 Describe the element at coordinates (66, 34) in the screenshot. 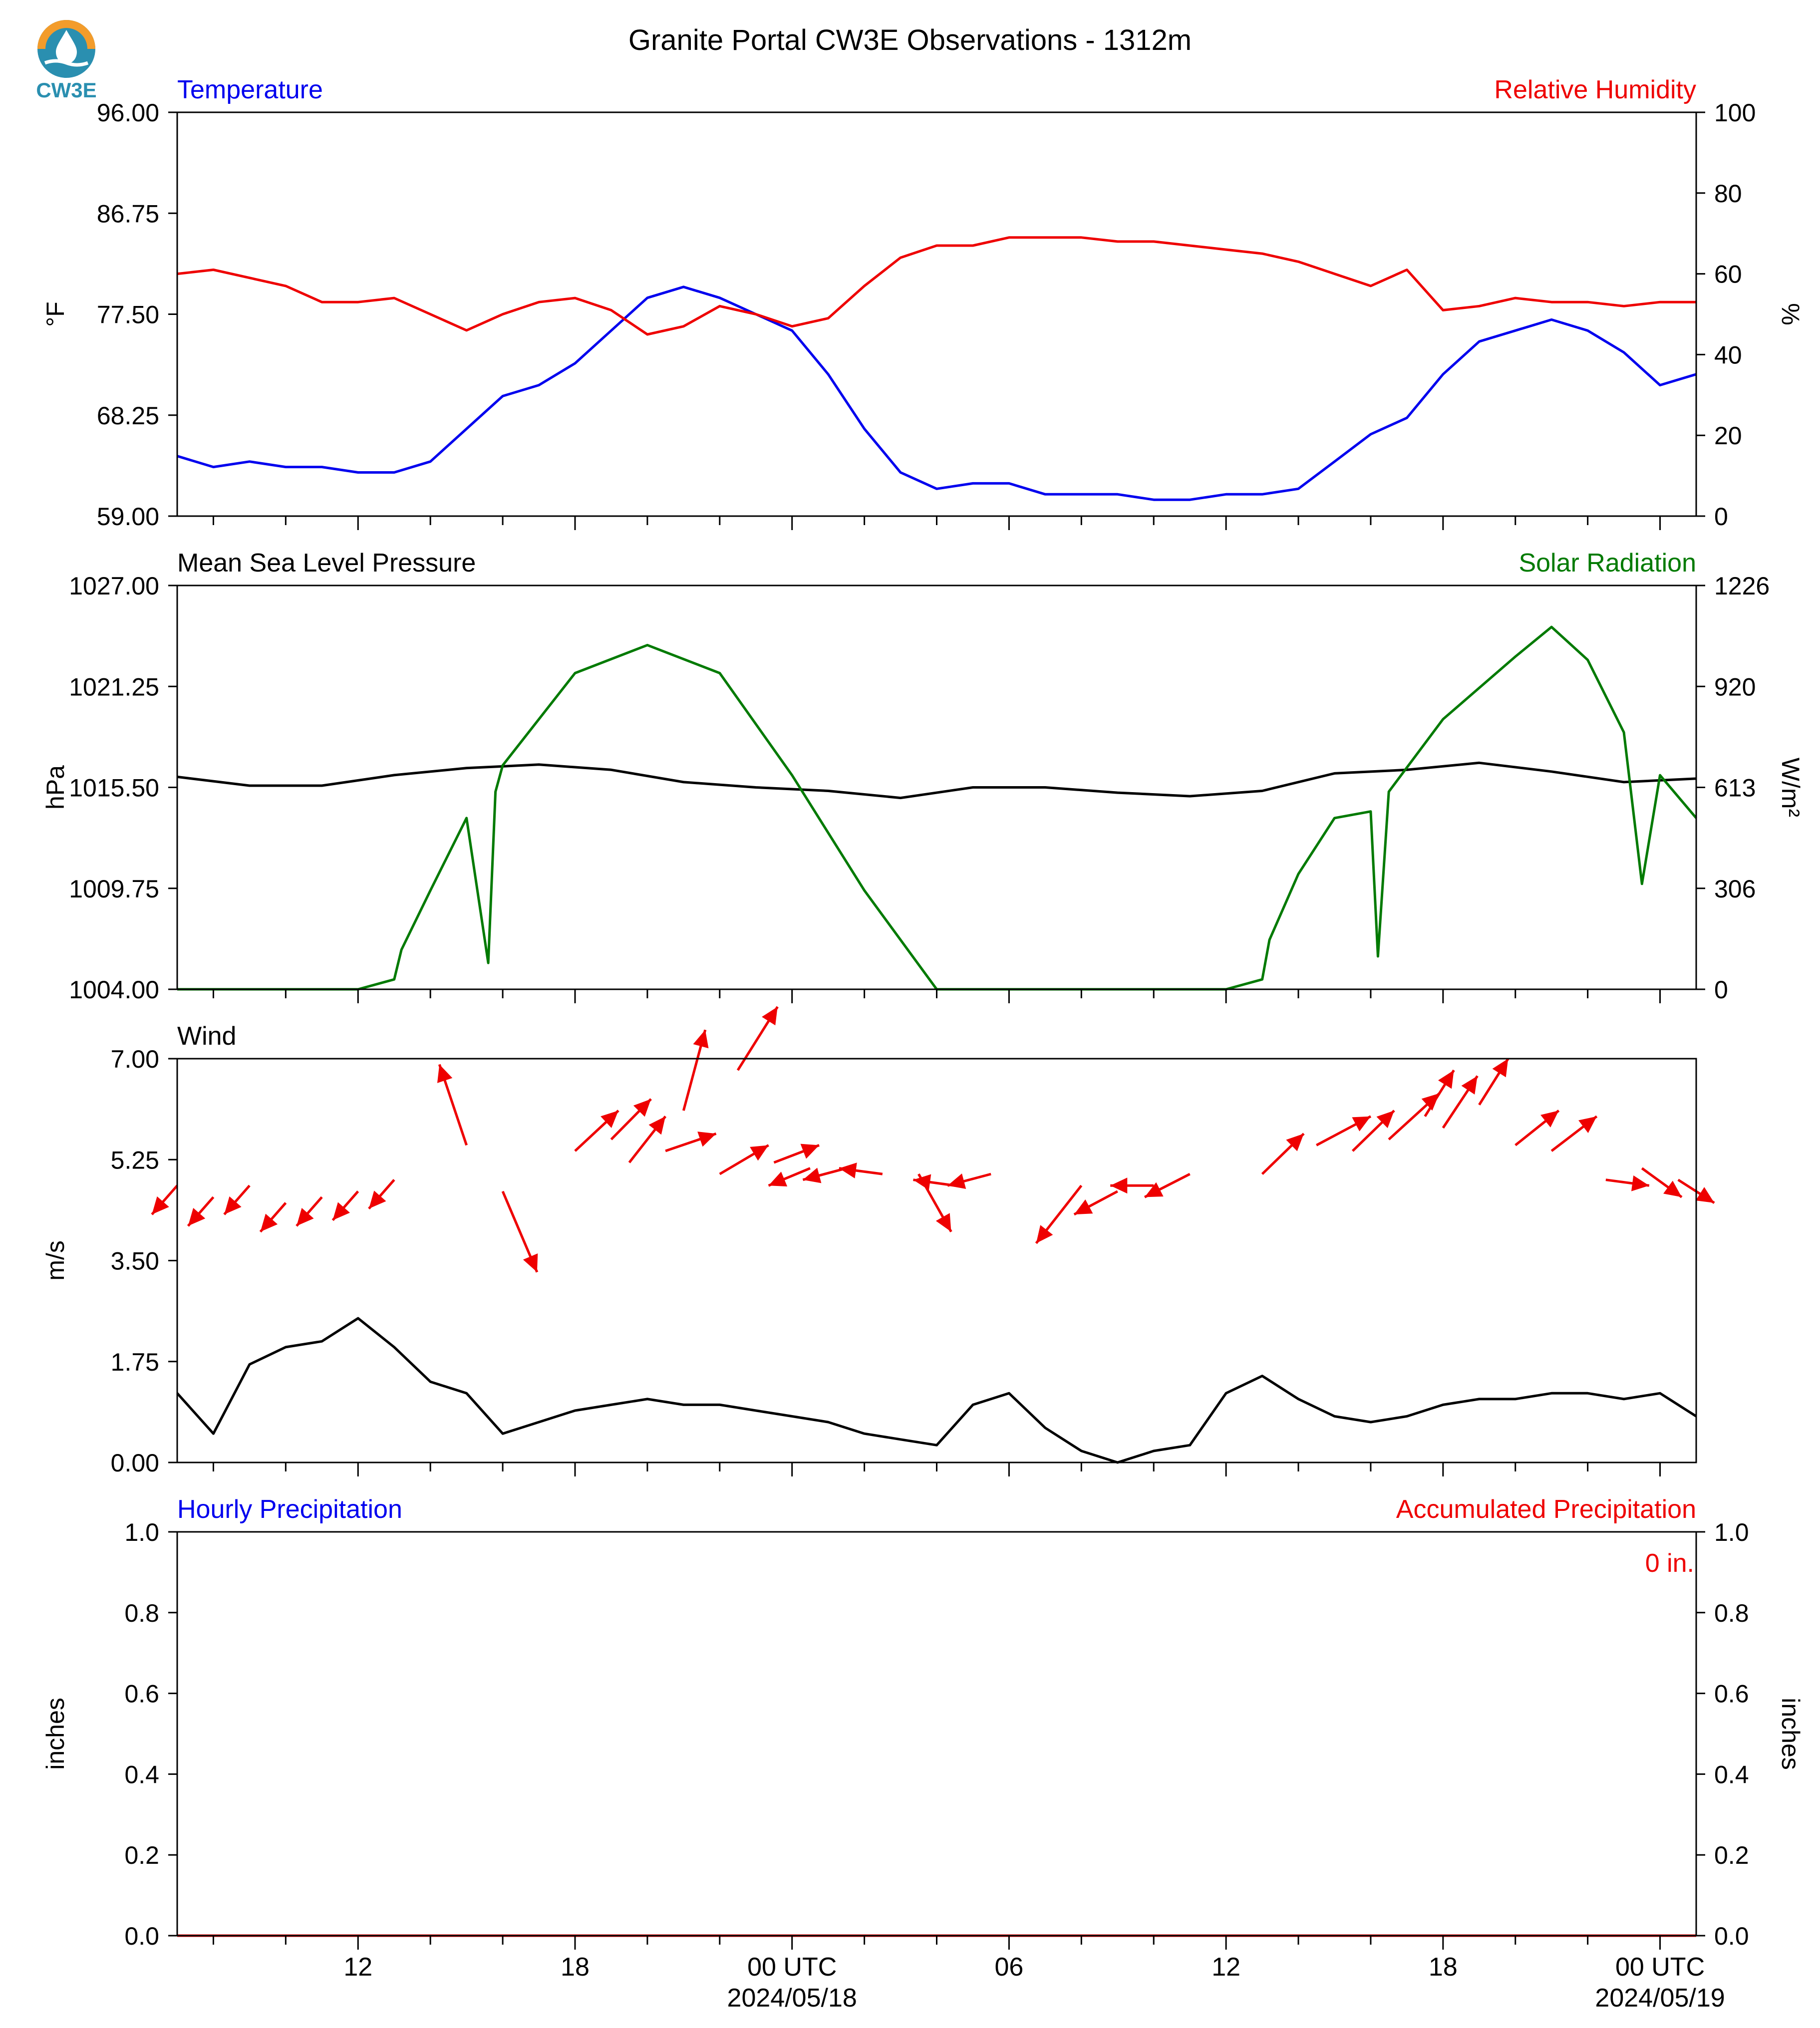

I see `logo-arc` at that location.